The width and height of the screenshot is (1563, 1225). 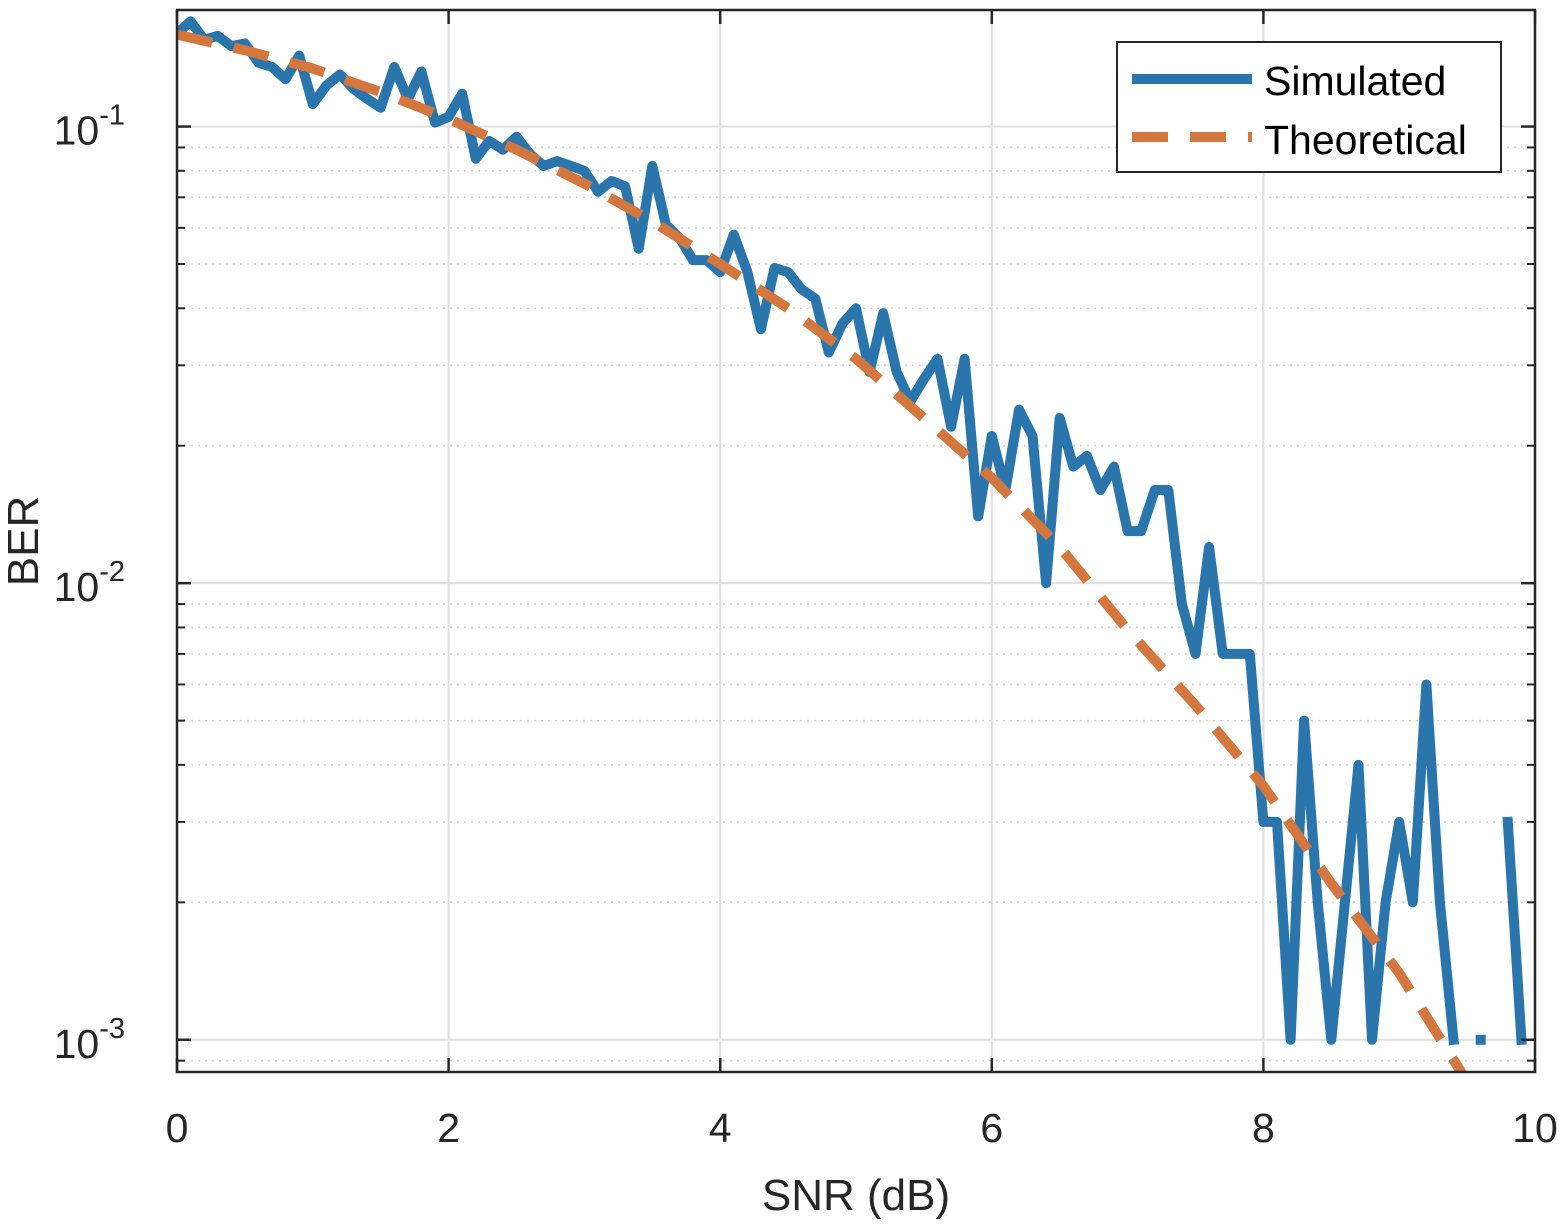 I want to click on legend: Simulated Theoretical, so click(x=1309, y=107).